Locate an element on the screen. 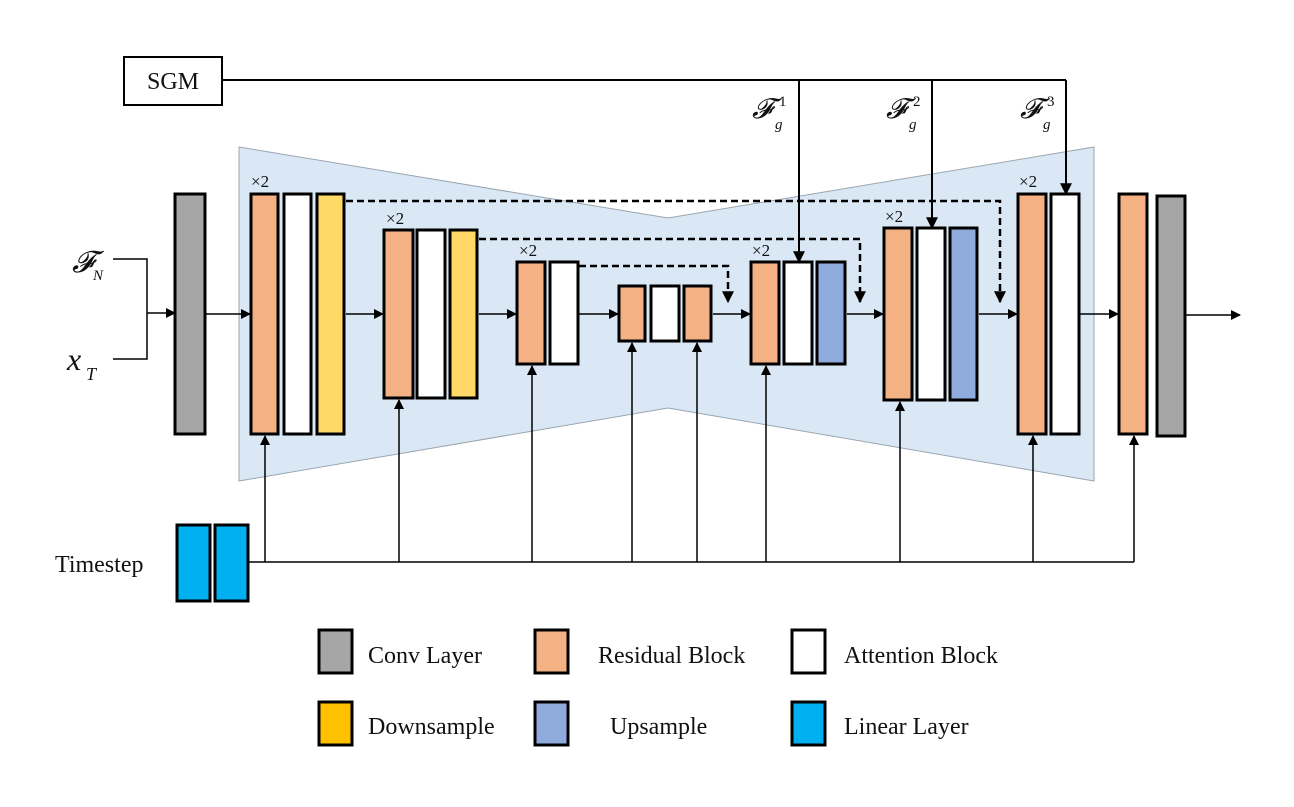 The image size is (1294, 807). enc1-downsample is located at coordinates (330, 314).